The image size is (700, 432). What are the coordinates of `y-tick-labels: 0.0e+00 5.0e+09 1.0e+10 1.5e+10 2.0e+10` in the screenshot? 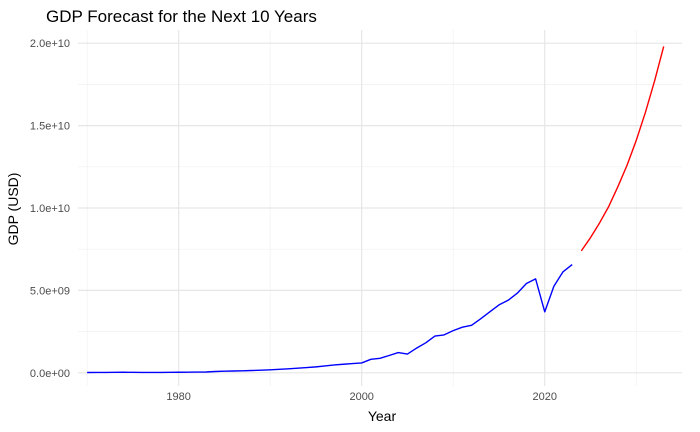 It's located at (50, 209).